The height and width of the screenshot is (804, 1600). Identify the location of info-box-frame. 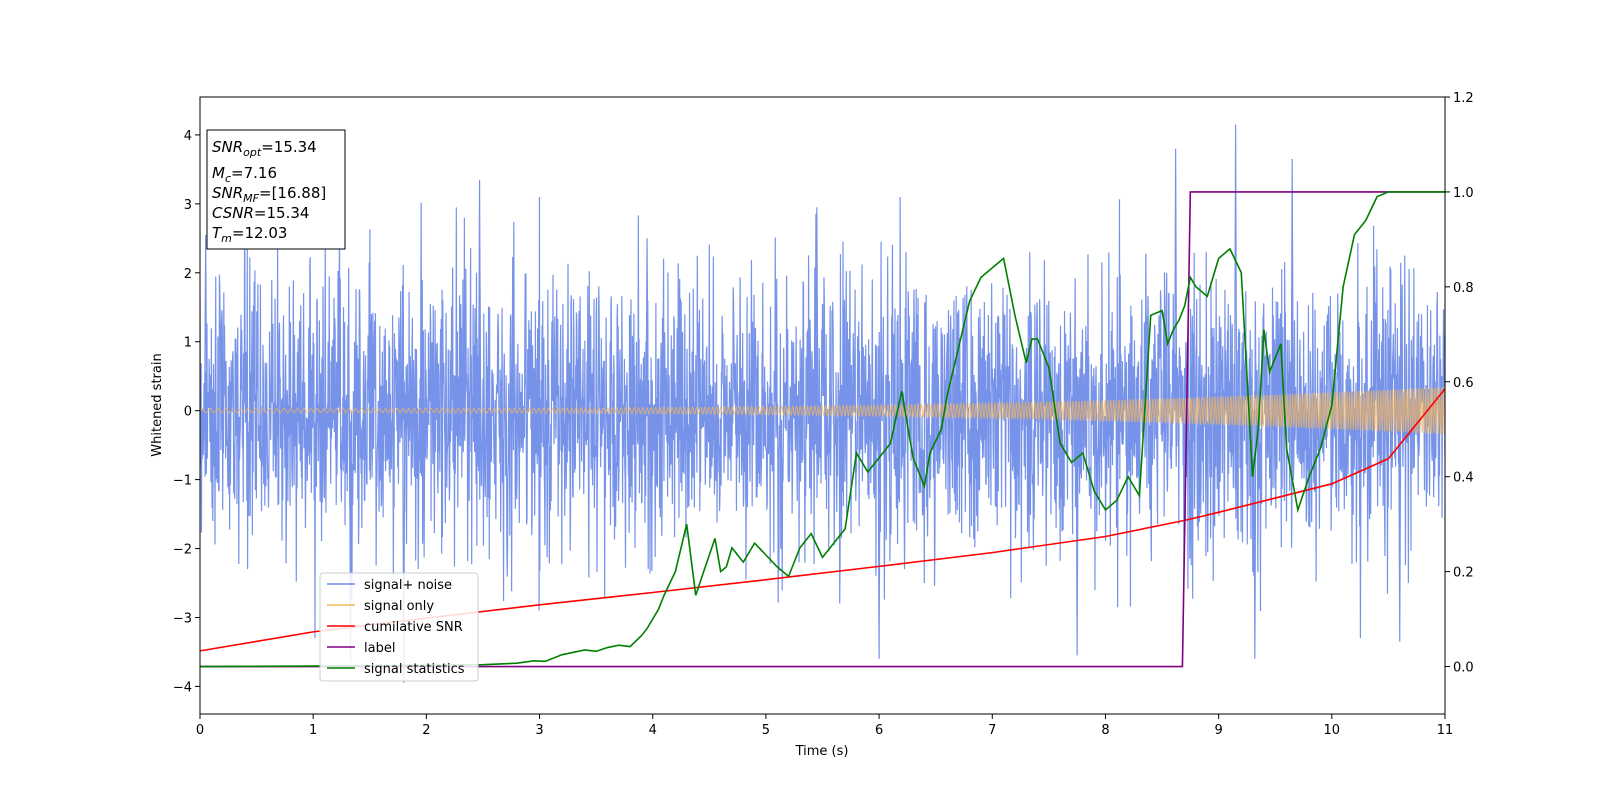
(276, 189).